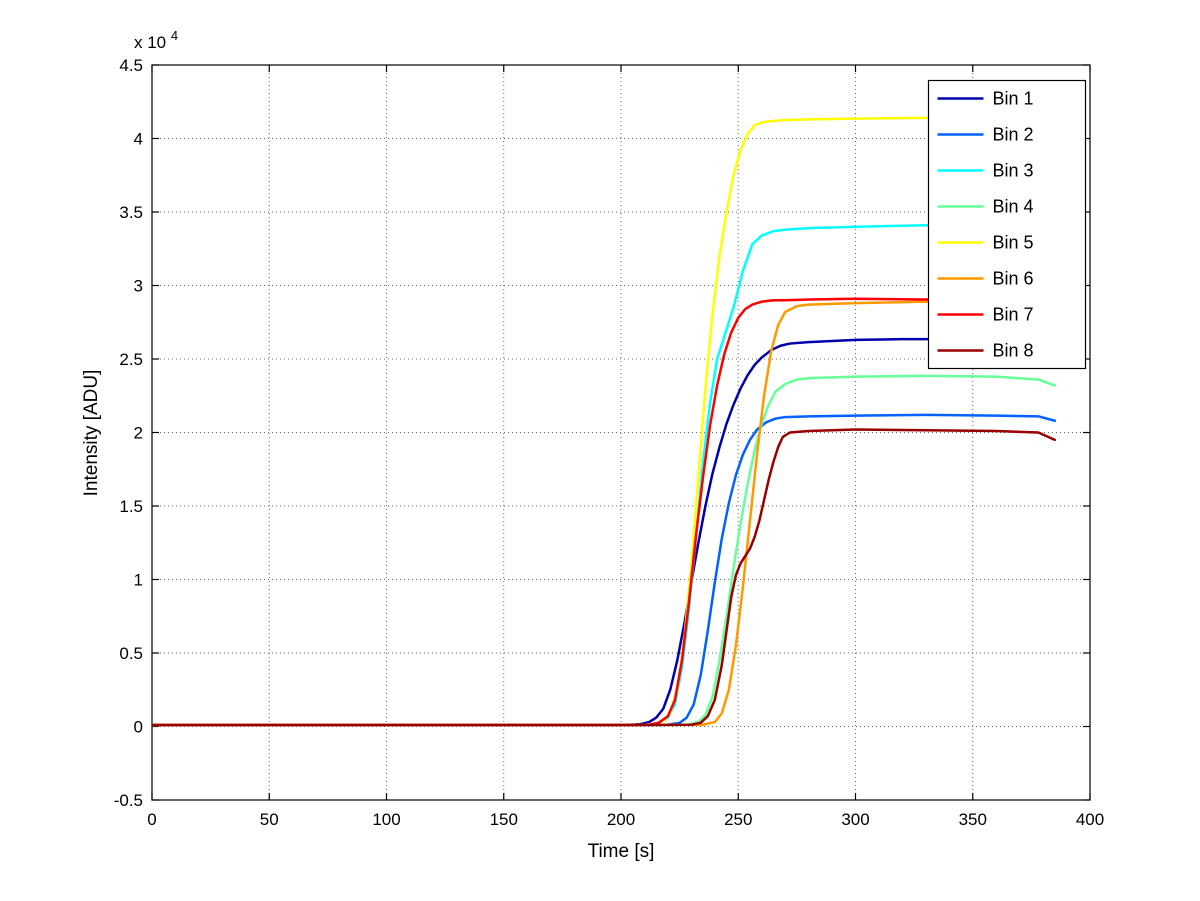 This screenshot has width=1200, height=901. I want to click on legend-label: Bin 3, so click(1013, 171).